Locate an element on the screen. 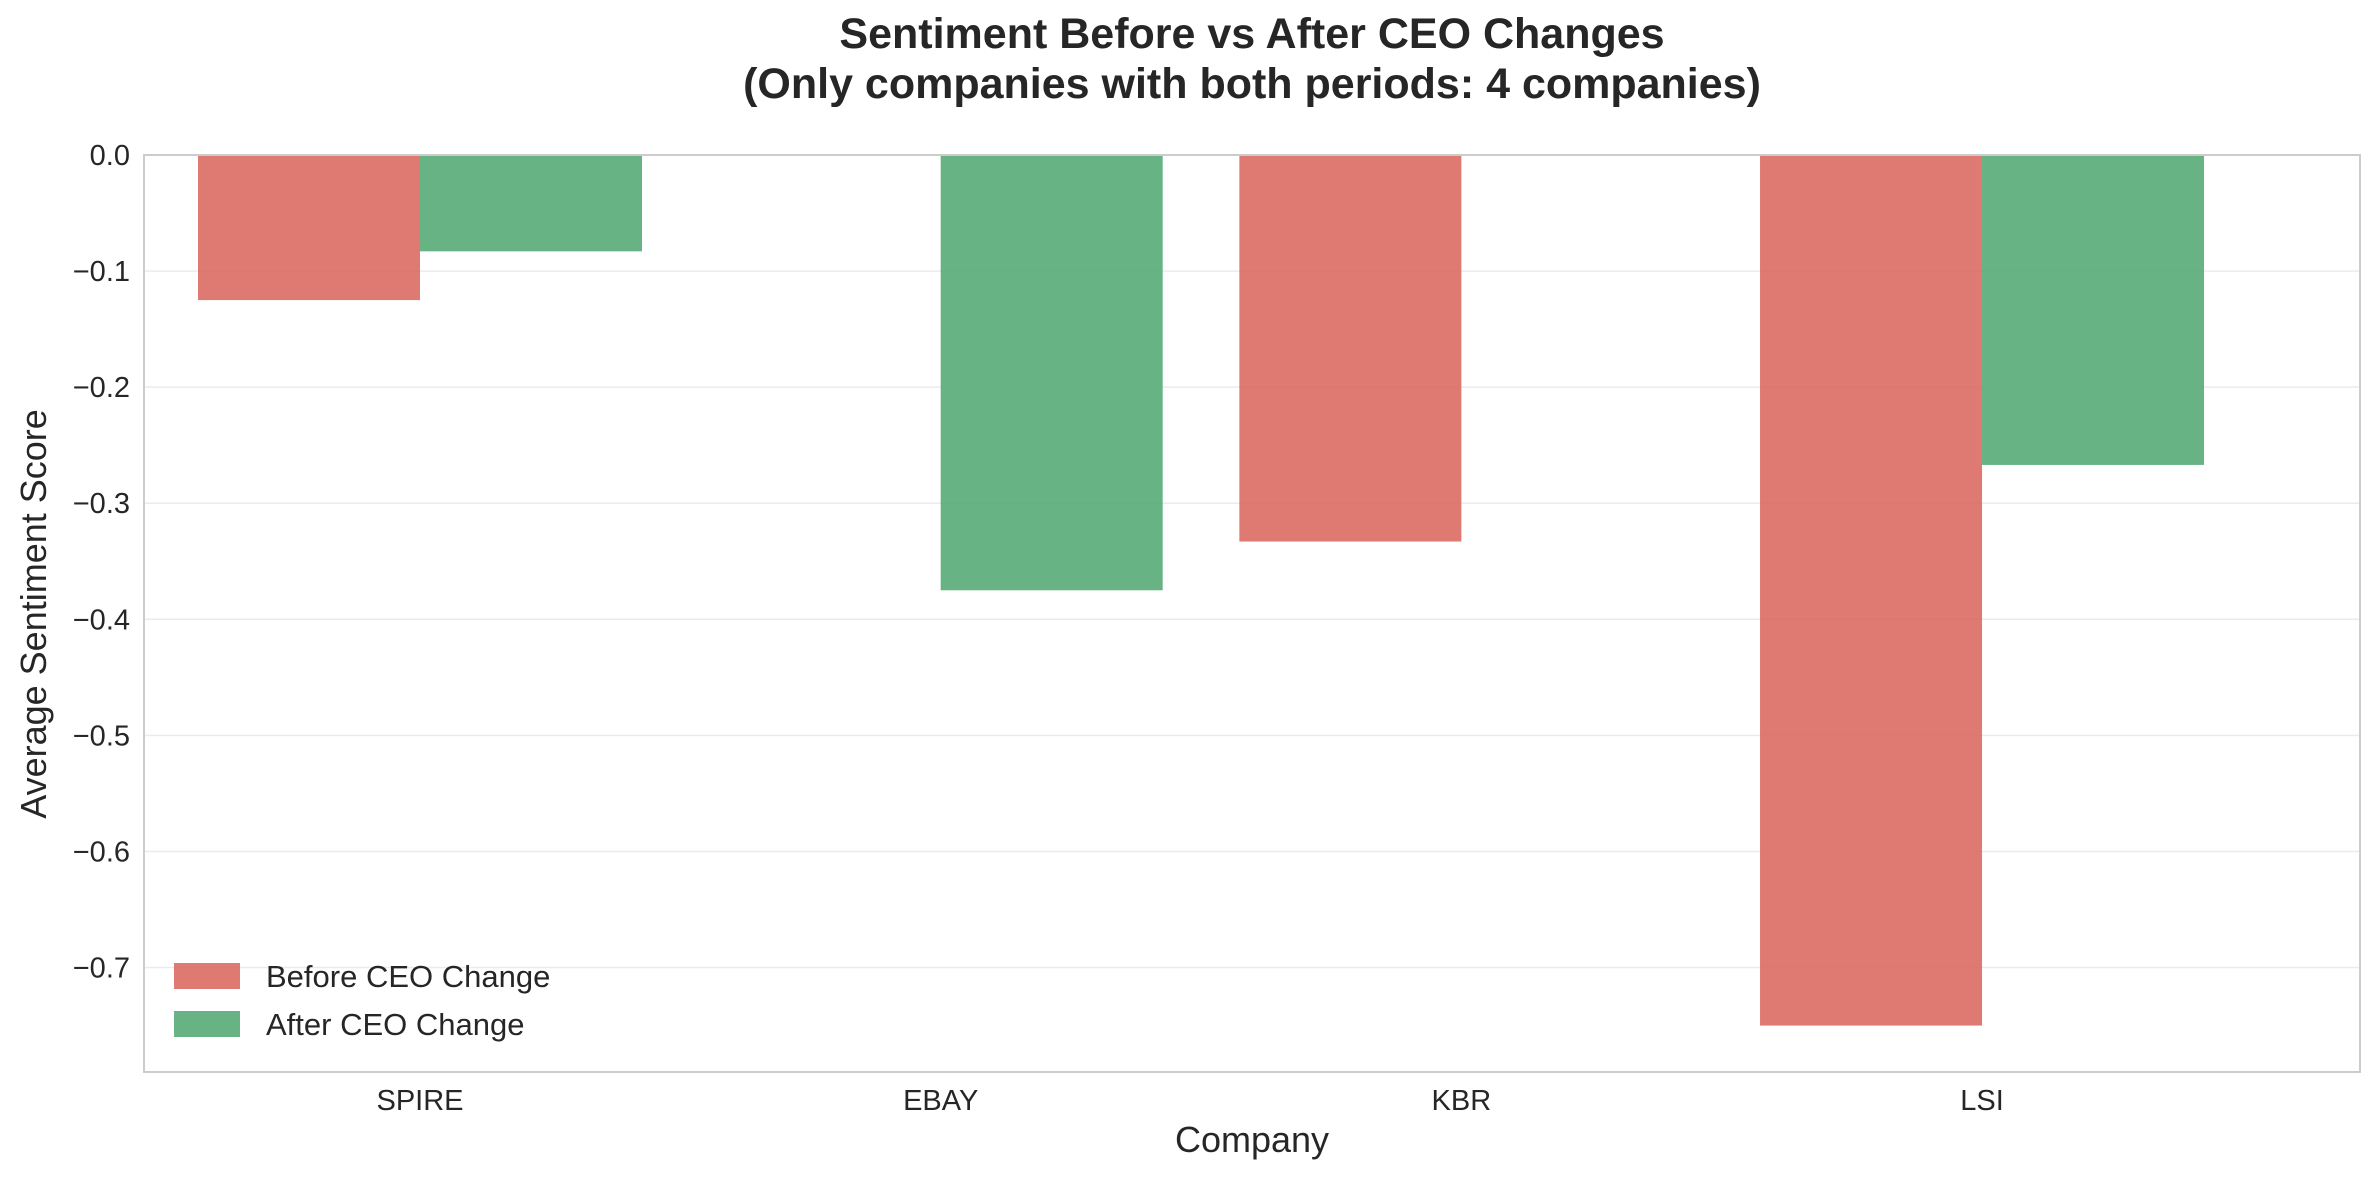  chart-title: Sentiment Before vs After CEO Changes is located at coordinates (1251, 34).